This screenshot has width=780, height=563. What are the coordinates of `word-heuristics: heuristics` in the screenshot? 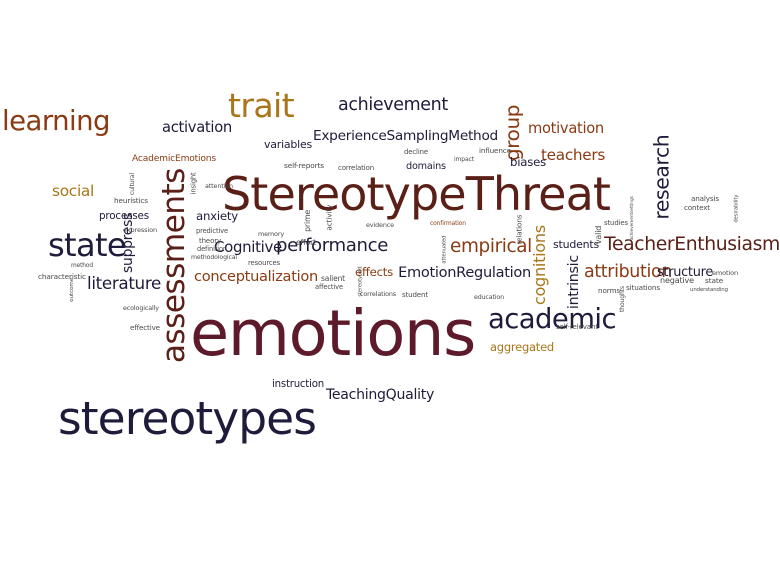 It's located at (131, 201).